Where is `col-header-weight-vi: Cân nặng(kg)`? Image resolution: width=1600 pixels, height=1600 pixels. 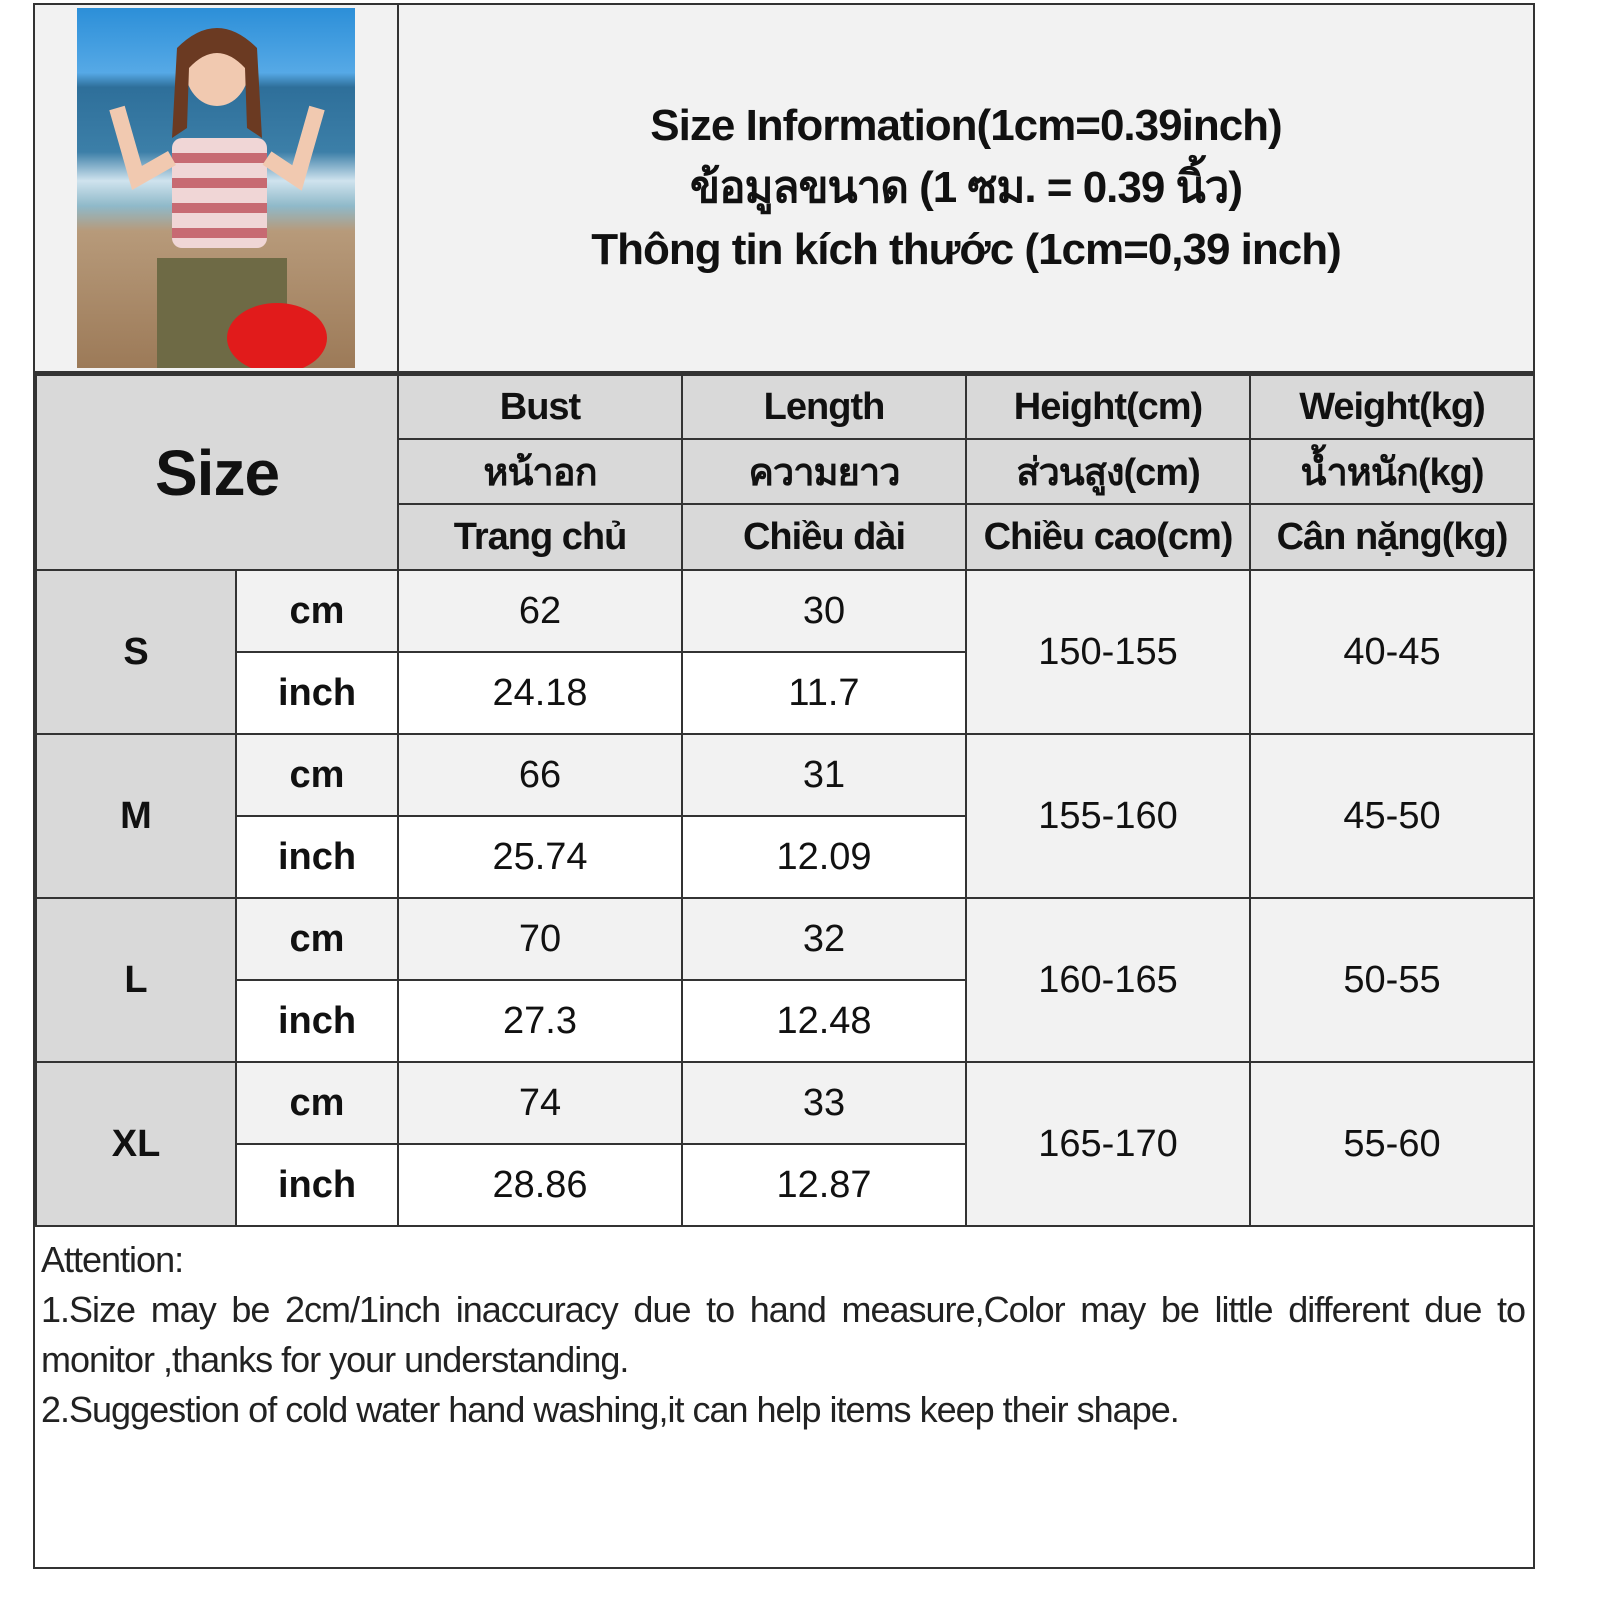 col-header-weight-vi: Cân nặng(kg) is located at coordinates (1392, 537).